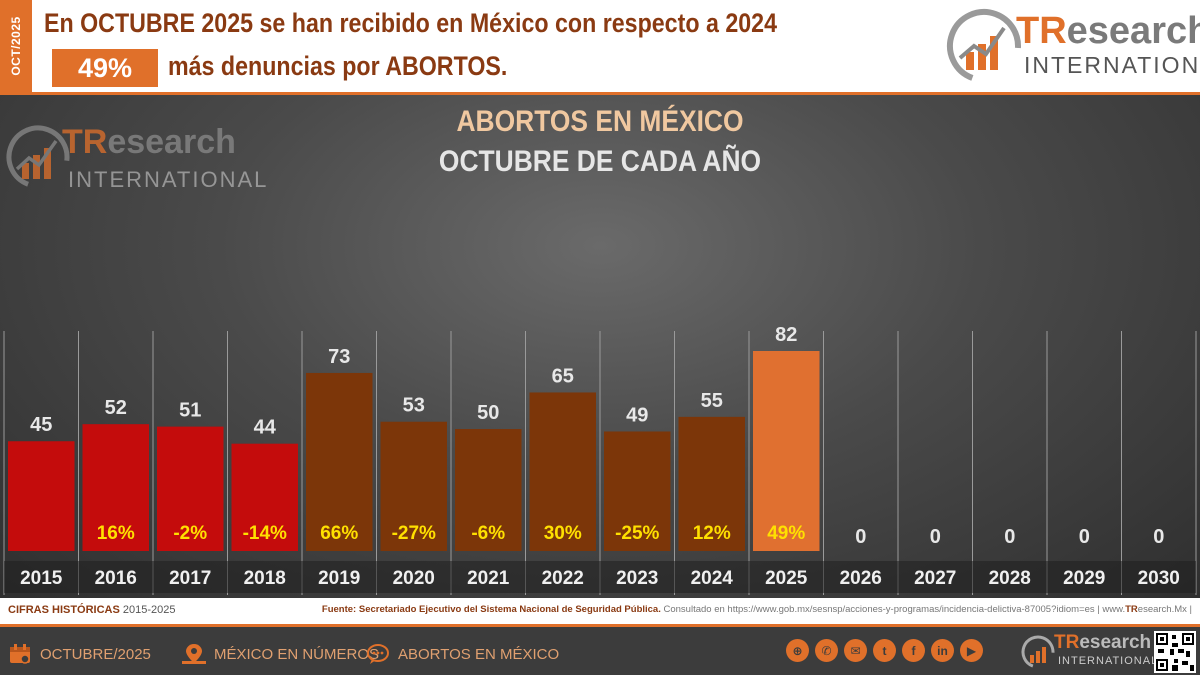 Image resolution: width=1200 pixels, height=675 pixels. I want to click on year-label-2021: 2021, so click(488, 578).